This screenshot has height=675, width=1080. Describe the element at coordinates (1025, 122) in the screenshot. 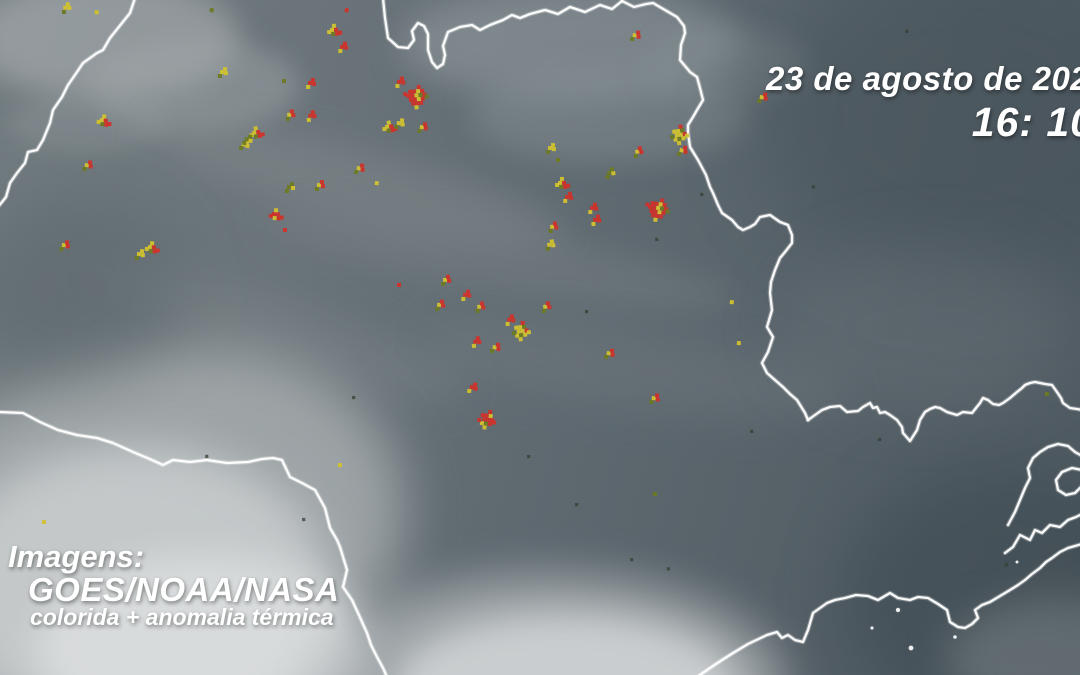

I see `time-label: 16: 10` at that location.